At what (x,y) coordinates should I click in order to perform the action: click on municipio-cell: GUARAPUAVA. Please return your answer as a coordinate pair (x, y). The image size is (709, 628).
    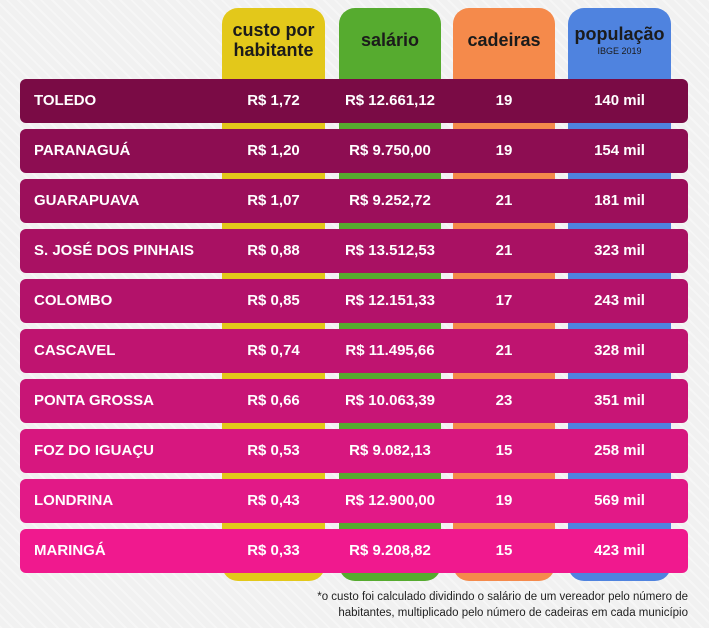
    Looking at the image, I should click on (87, 200).